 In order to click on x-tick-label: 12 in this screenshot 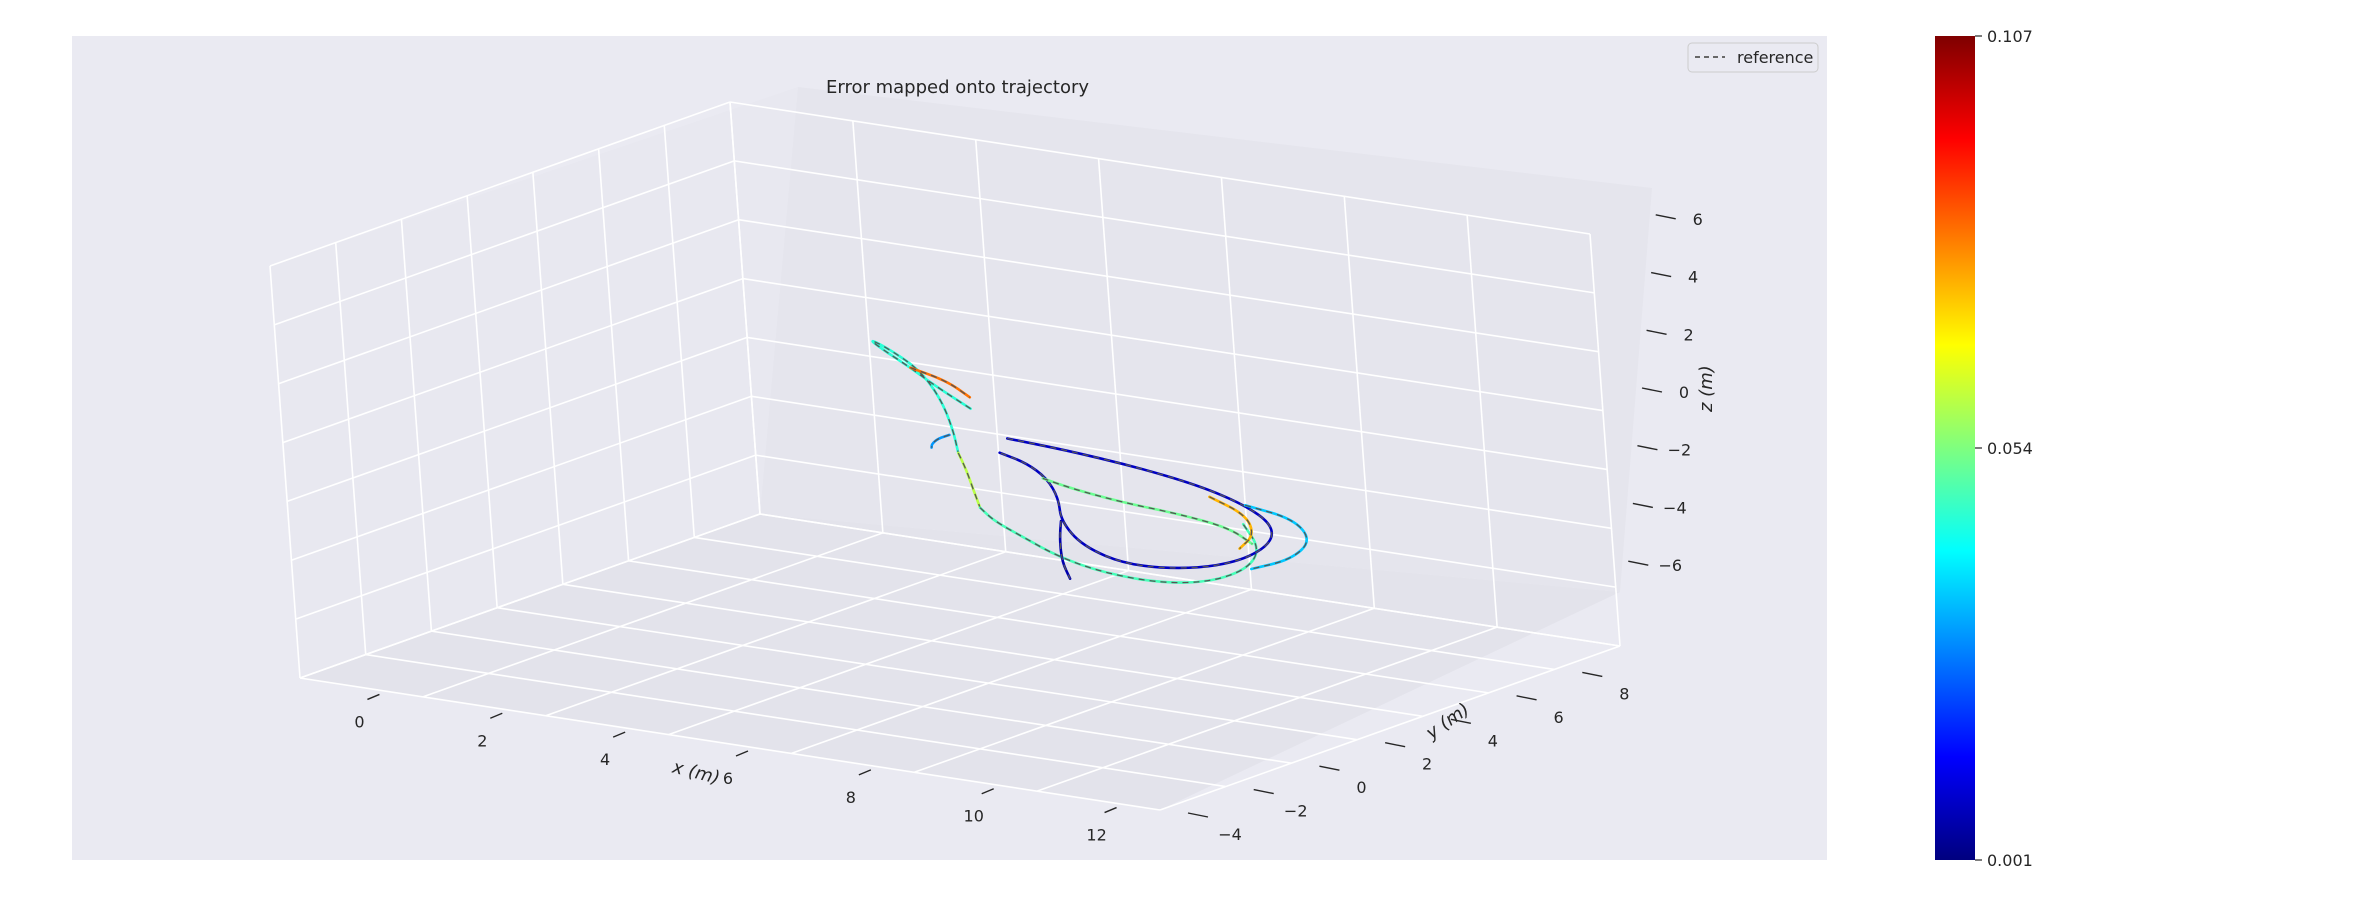, I will do `click(1096, 835)`.